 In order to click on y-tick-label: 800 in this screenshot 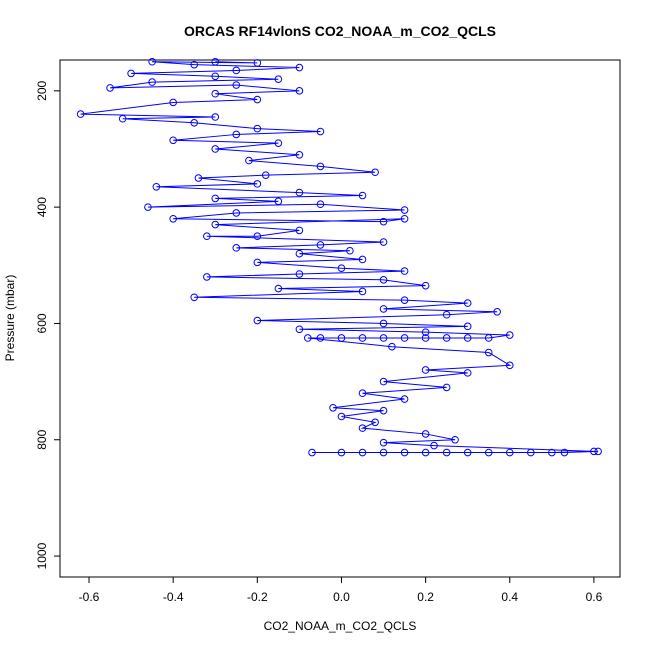, I will do `click(42, 439)`.